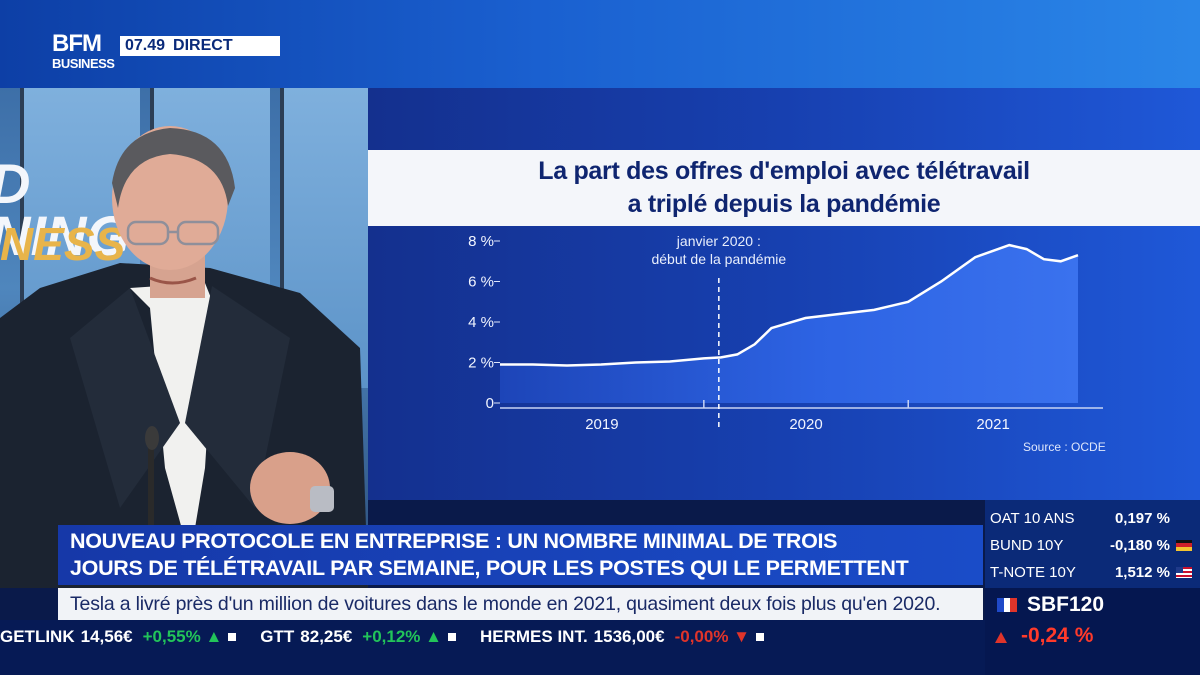 This screenshot has width=1200, height=675. What do you see at coordinates (277, 636) in the screenshot?
I see `ticker-name: GTT` at bounding box center [277, 636].